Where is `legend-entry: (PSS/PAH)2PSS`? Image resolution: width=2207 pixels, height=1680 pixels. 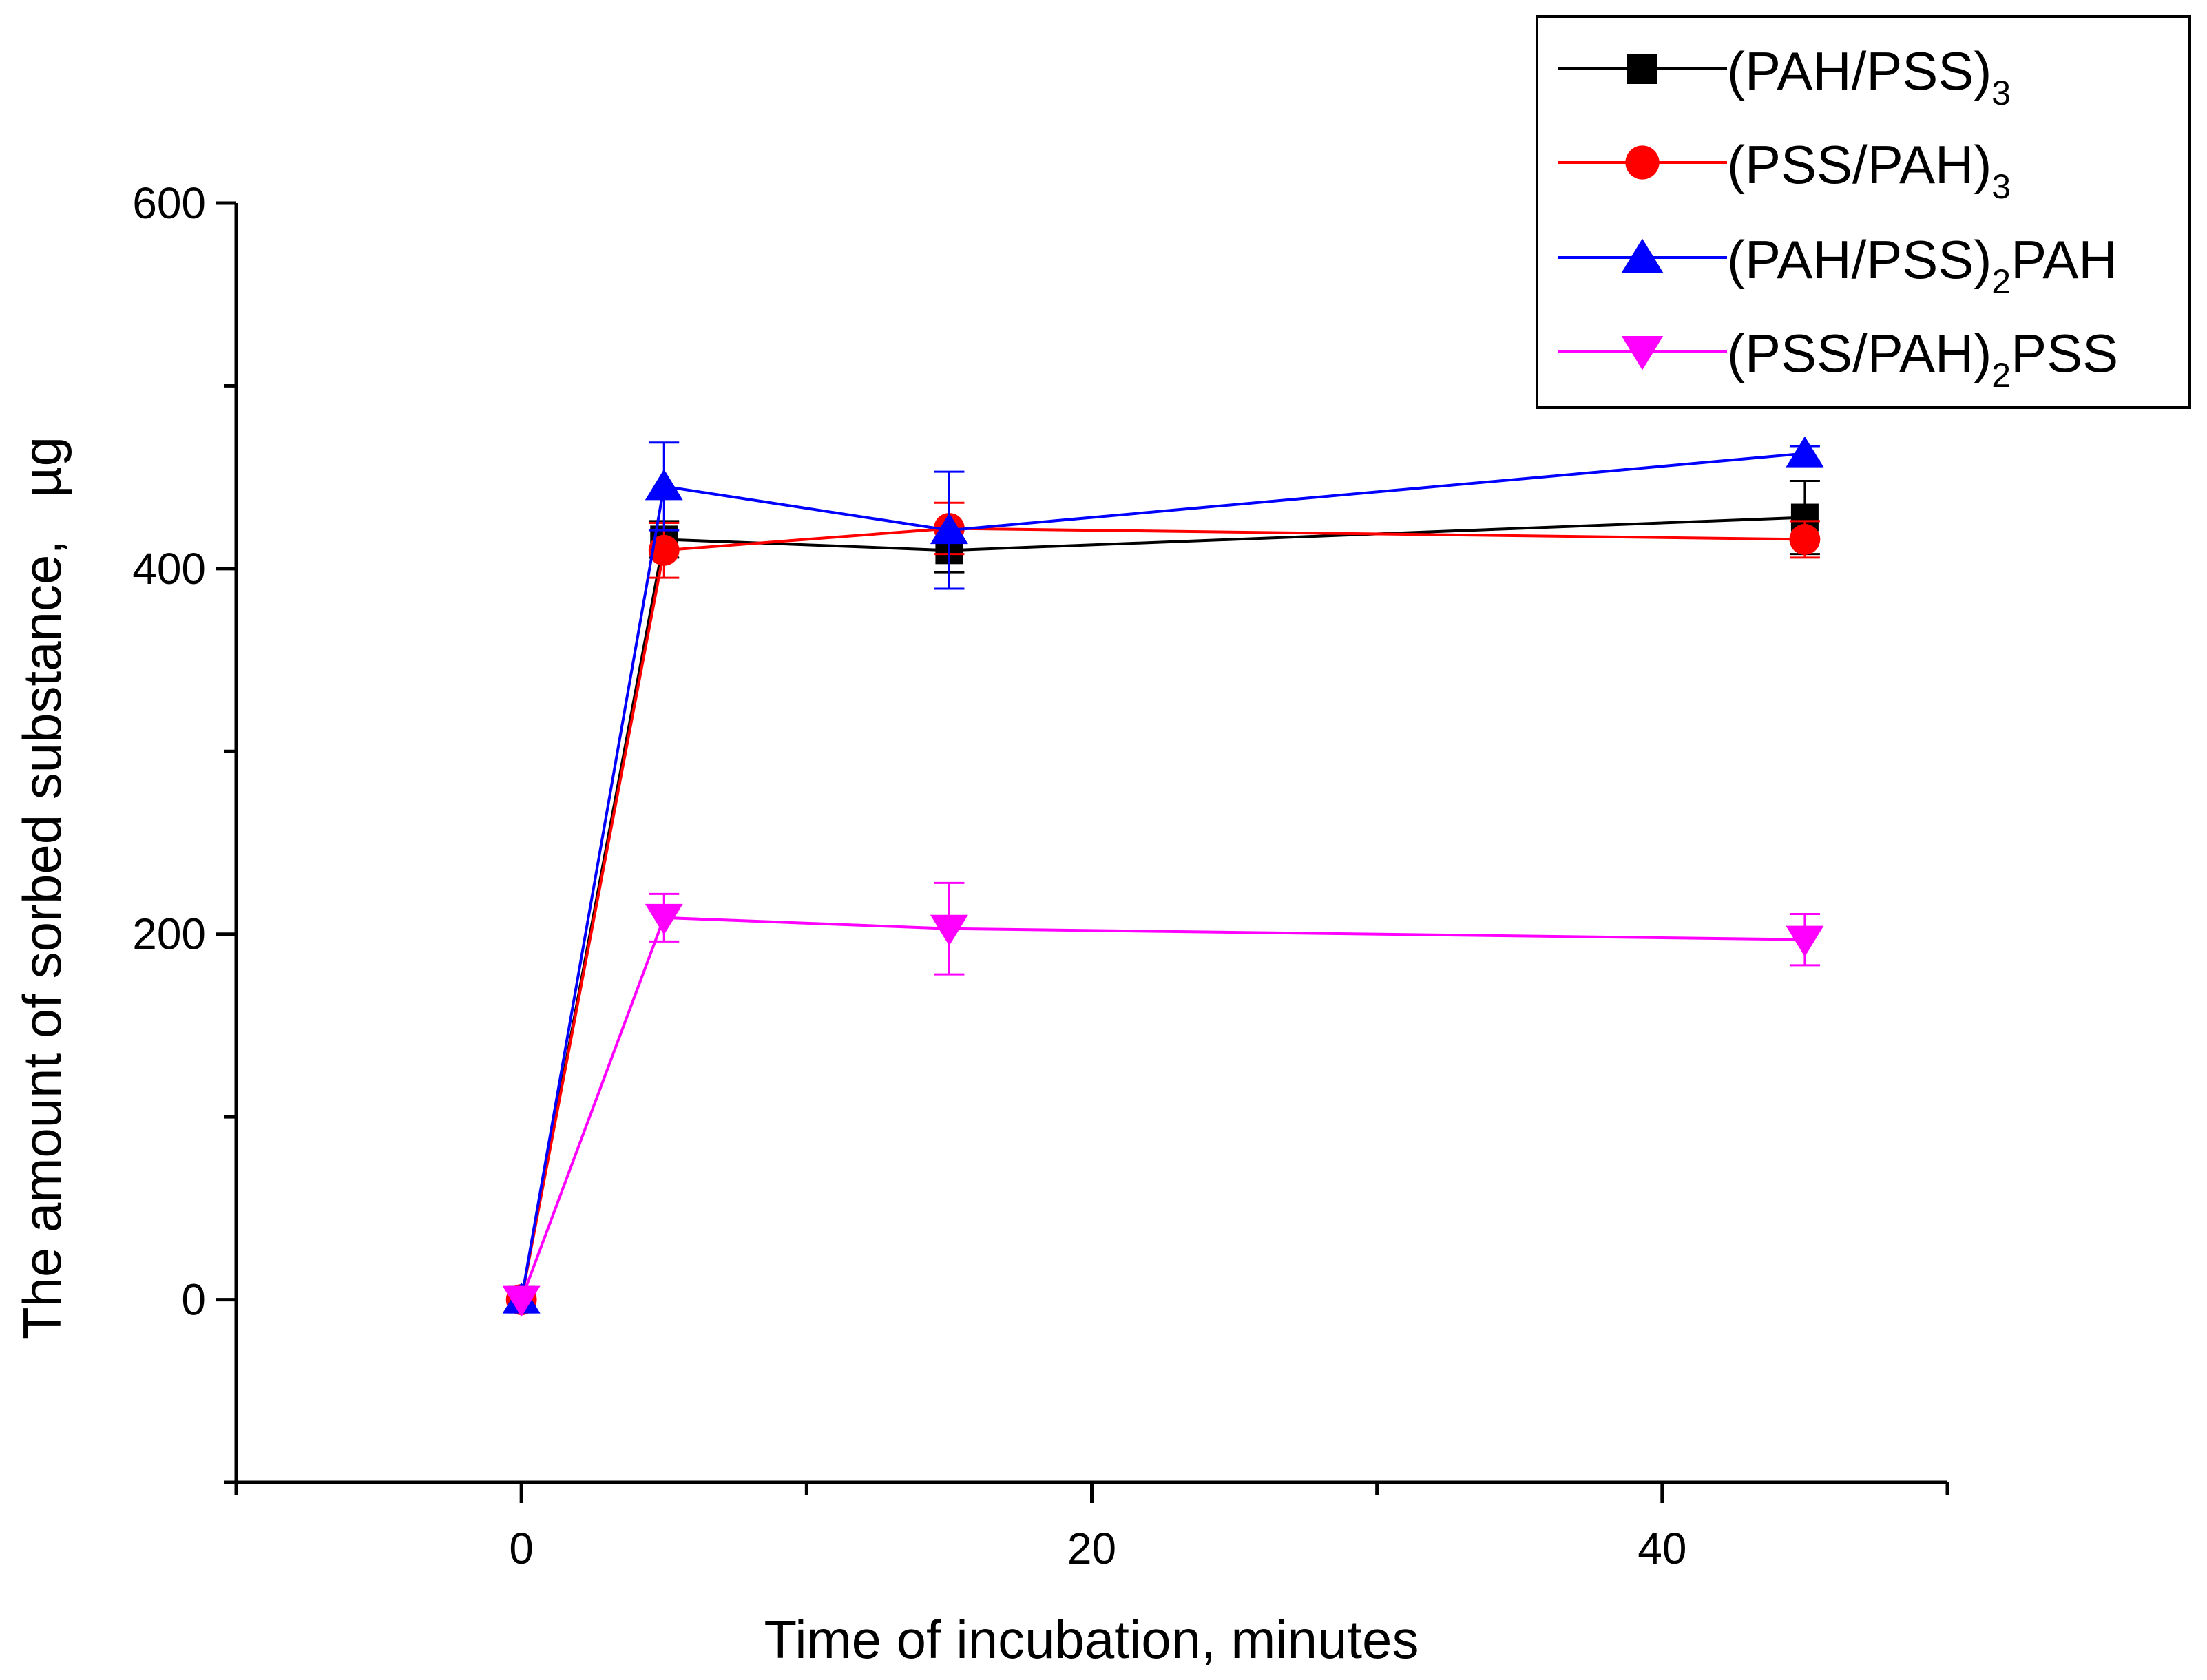
legend-entry: (PSS/PAH)2PSS is located at coordinates (1838, 359).